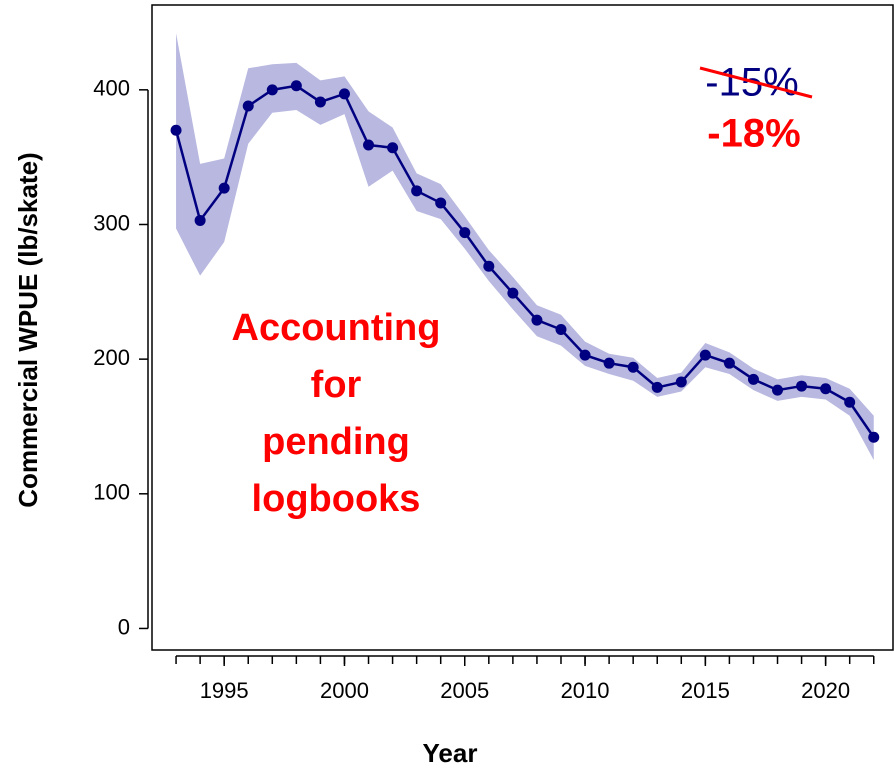 Image resolution: width=894 pixels, height=775 pixels. What do you see at coordinates (585, 690) in the screenshot?
I see `x-tick-label: 2010` at bounding box center [585, 690].